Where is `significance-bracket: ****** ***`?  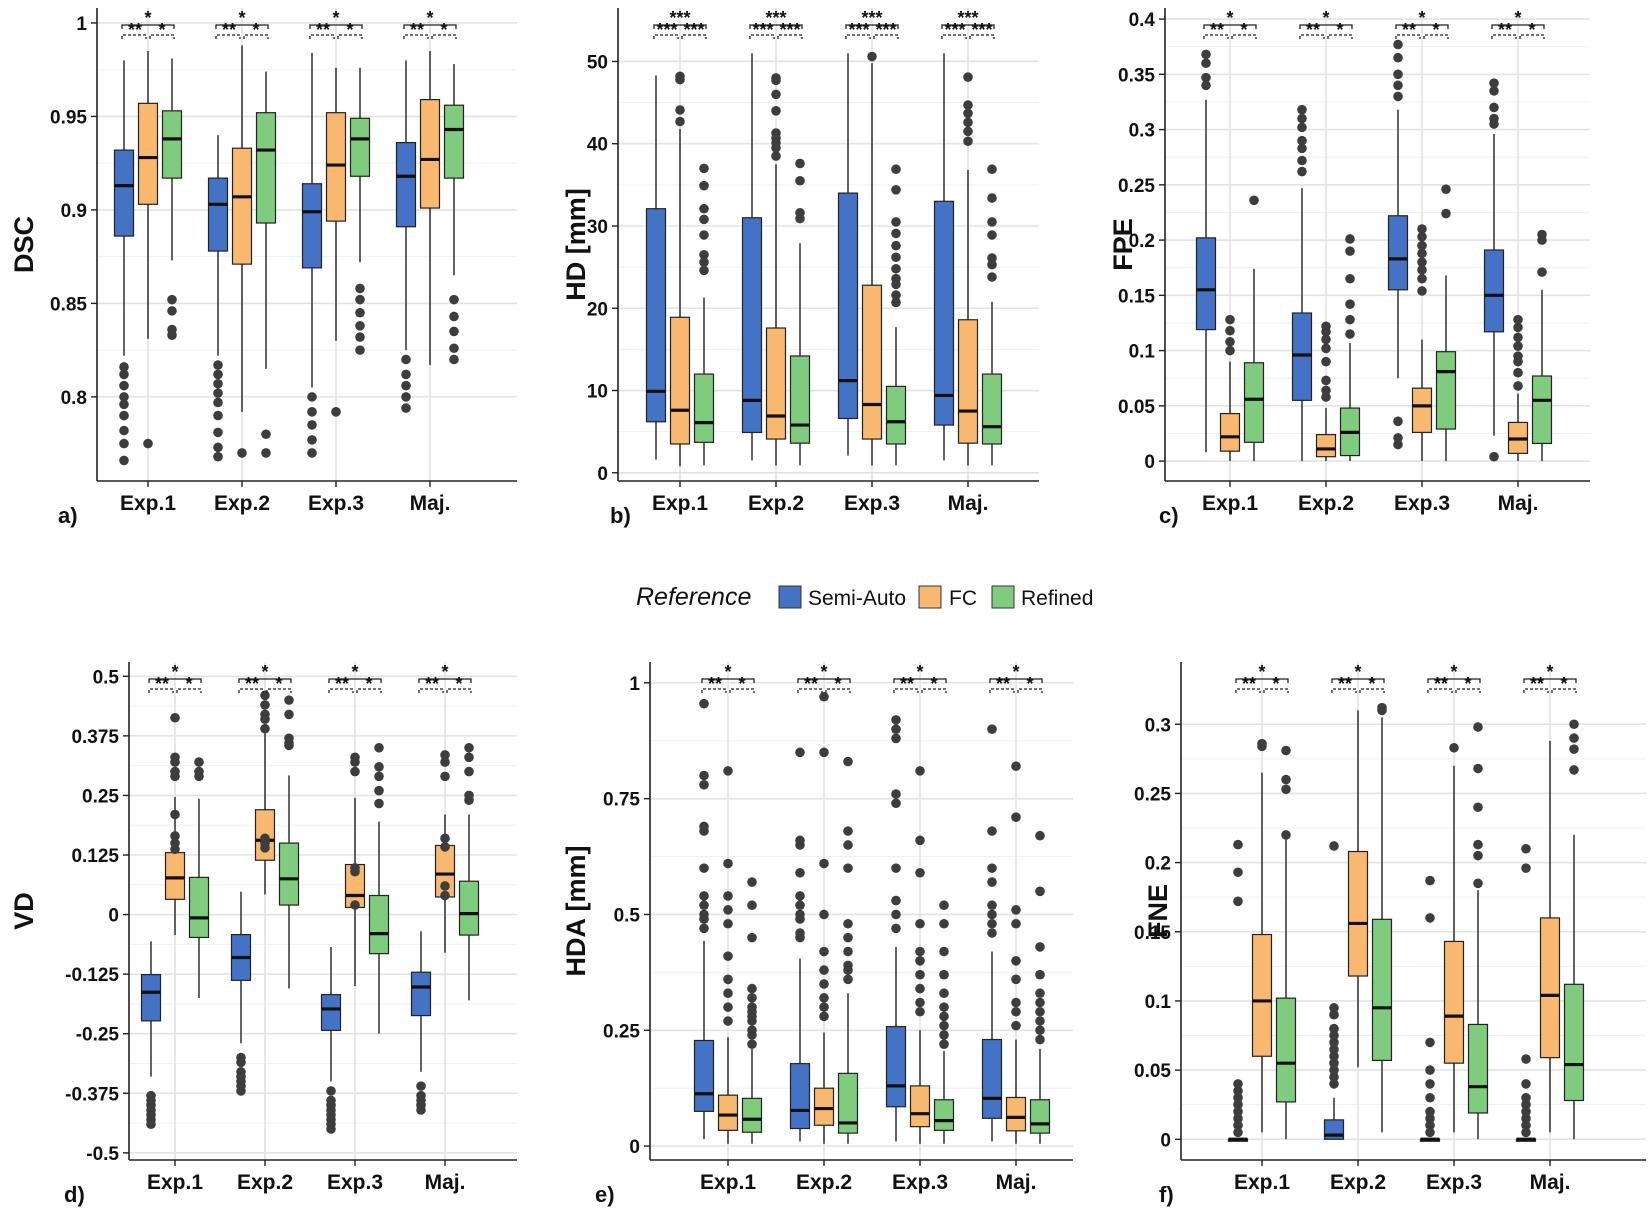 significance-bracket: ****** *** is located at coordinates (776, 24).